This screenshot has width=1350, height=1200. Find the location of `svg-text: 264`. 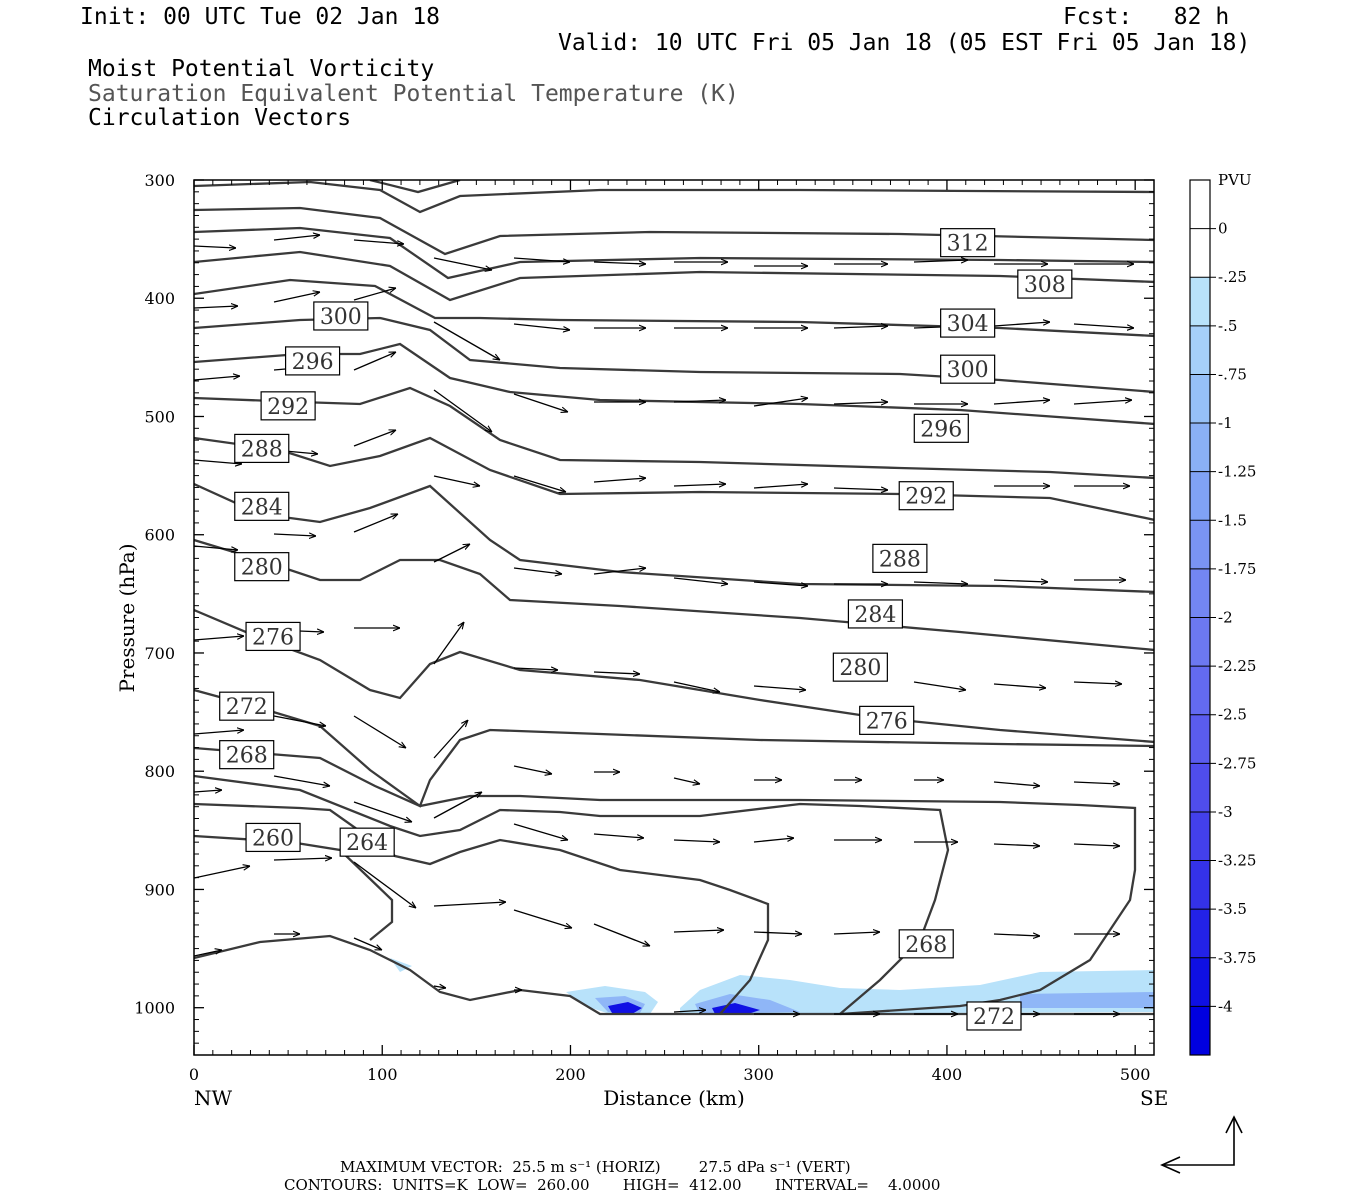

svg-text: 264 is located at coordinates (367, 843).